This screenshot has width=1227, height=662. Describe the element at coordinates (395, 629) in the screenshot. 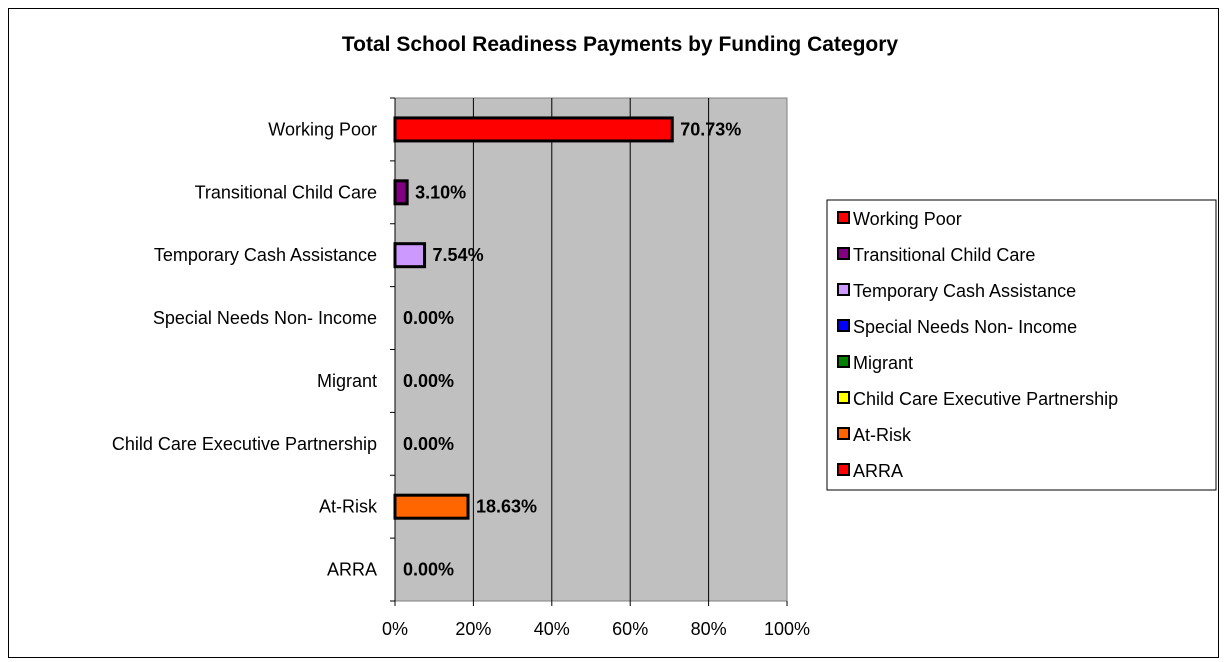

I see `x-tick-label: 0%` at that location.